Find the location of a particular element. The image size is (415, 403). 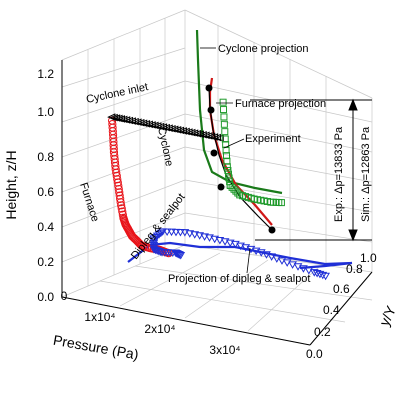

z-tick-label: 1.2 is located at coordinates (45, 74).